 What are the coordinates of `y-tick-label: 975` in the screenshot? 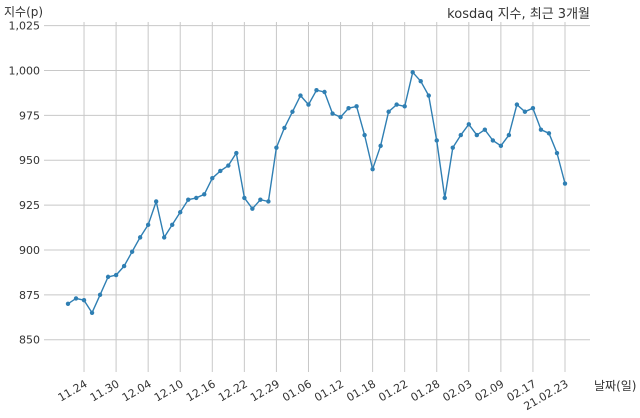 It's located at (29, 115).